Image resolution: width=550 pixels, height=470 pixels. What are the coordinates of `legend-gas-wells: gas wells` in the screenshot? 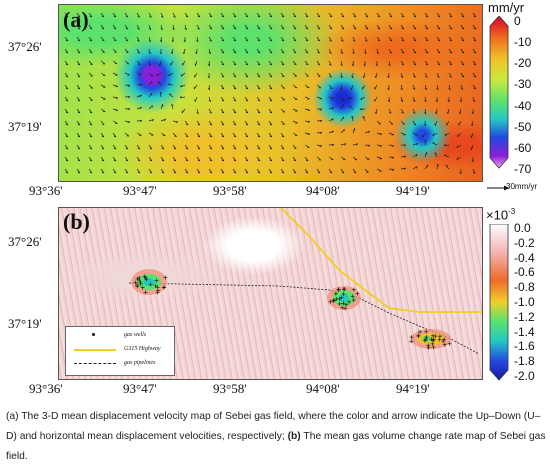 It's located at (135, 335).